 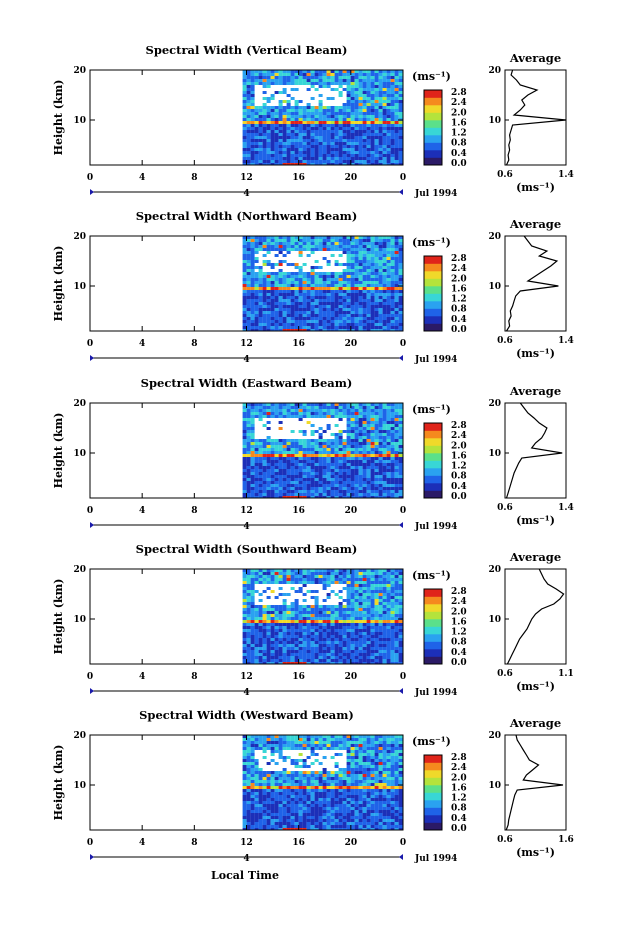 I want to click on colorbar-unit-label: (ms⁻¹), so click(x=431, y=575).